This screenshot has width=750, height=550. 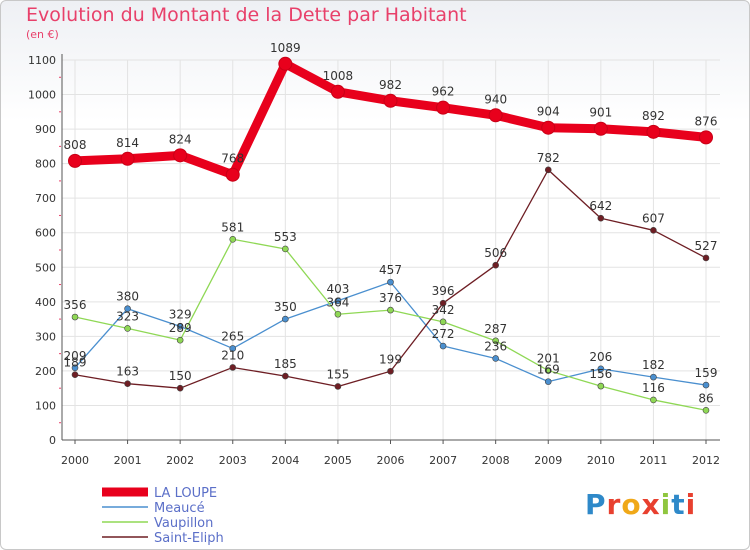 I want to click on y-tick-label: 600, so click(x=45, y=233).